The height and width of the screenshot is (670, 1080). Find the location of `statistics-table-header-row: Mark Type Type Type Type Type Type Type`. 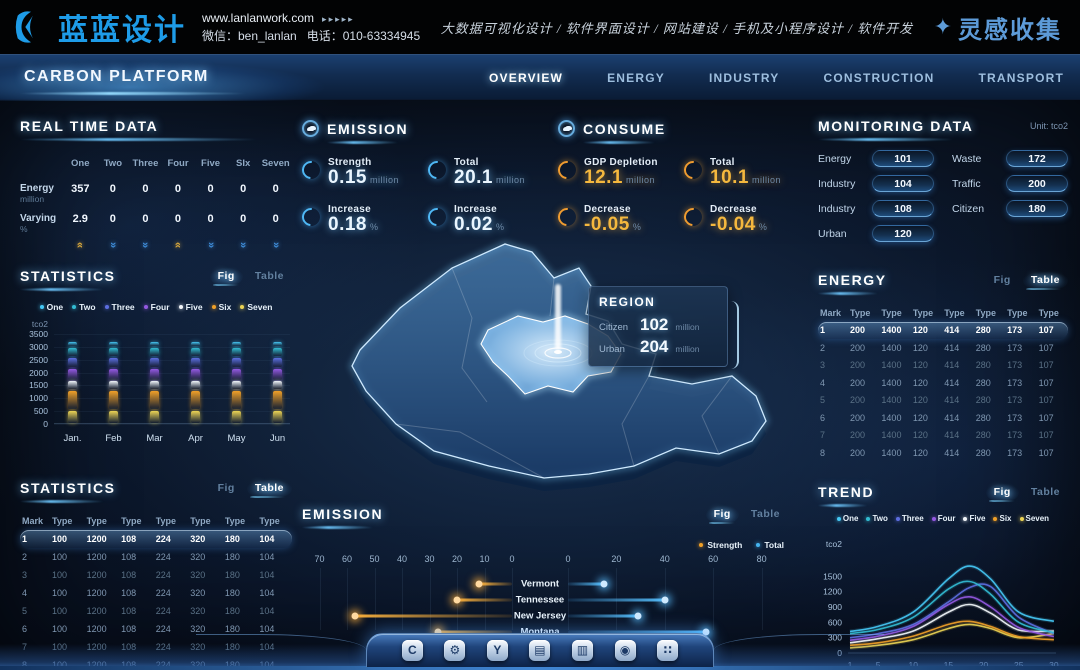

statistics-table-header-row: Mark Type Type Type Type Type Type Type is located at coordinates (156, 521).